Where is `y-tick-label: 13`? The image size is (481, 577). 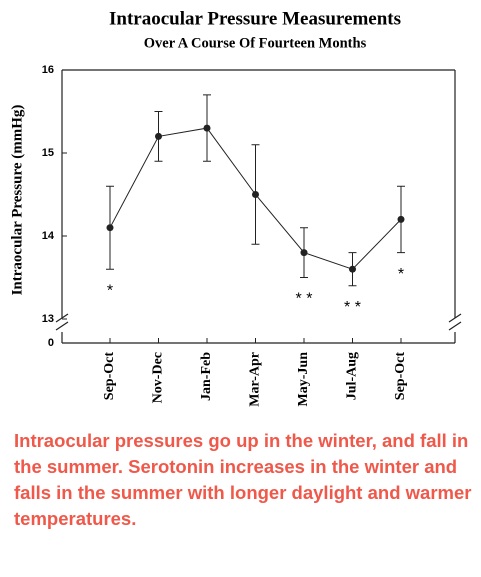 y-tick-label: 13 is located at coordinates (48, 319).